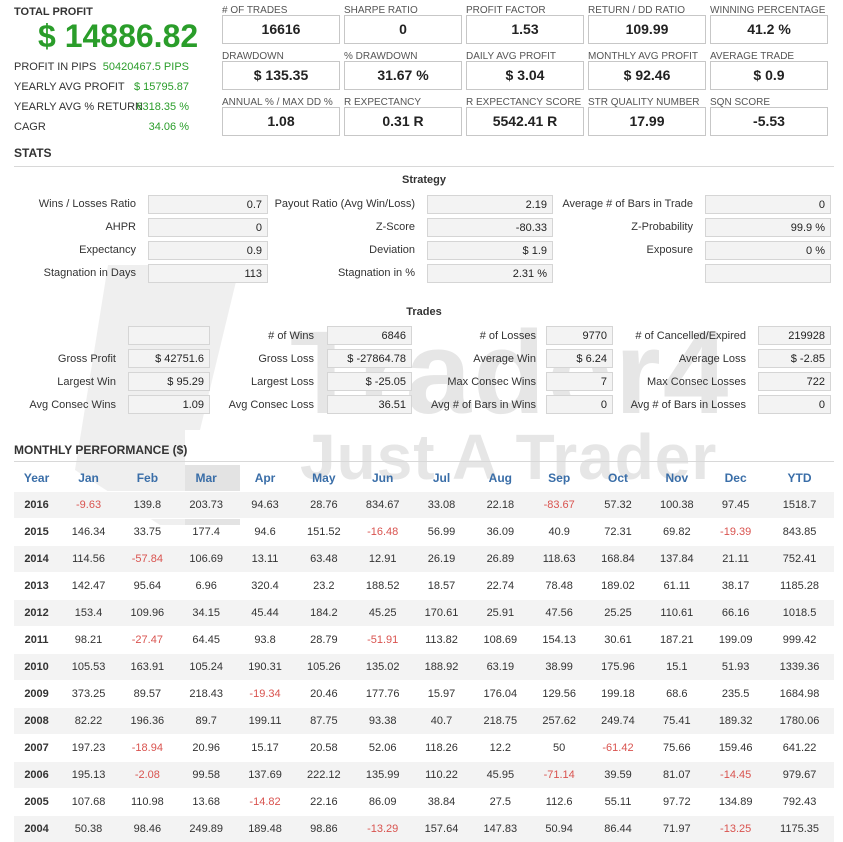 This screenshot has height=842, width=843. What do you see at coordinates (147, 667) in the screenshot?
I see `value-cell: 163.91` at bounding box center [147, 667].